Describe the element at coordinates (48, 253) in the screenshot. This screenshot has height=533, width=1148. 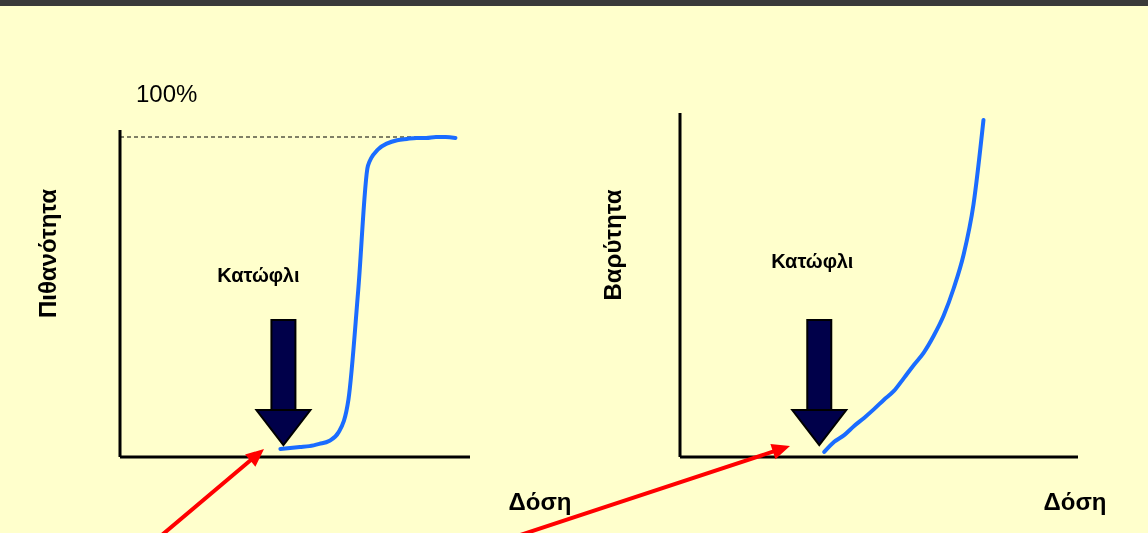
I see `y-axis-title: Πιθανότητα` at that location.